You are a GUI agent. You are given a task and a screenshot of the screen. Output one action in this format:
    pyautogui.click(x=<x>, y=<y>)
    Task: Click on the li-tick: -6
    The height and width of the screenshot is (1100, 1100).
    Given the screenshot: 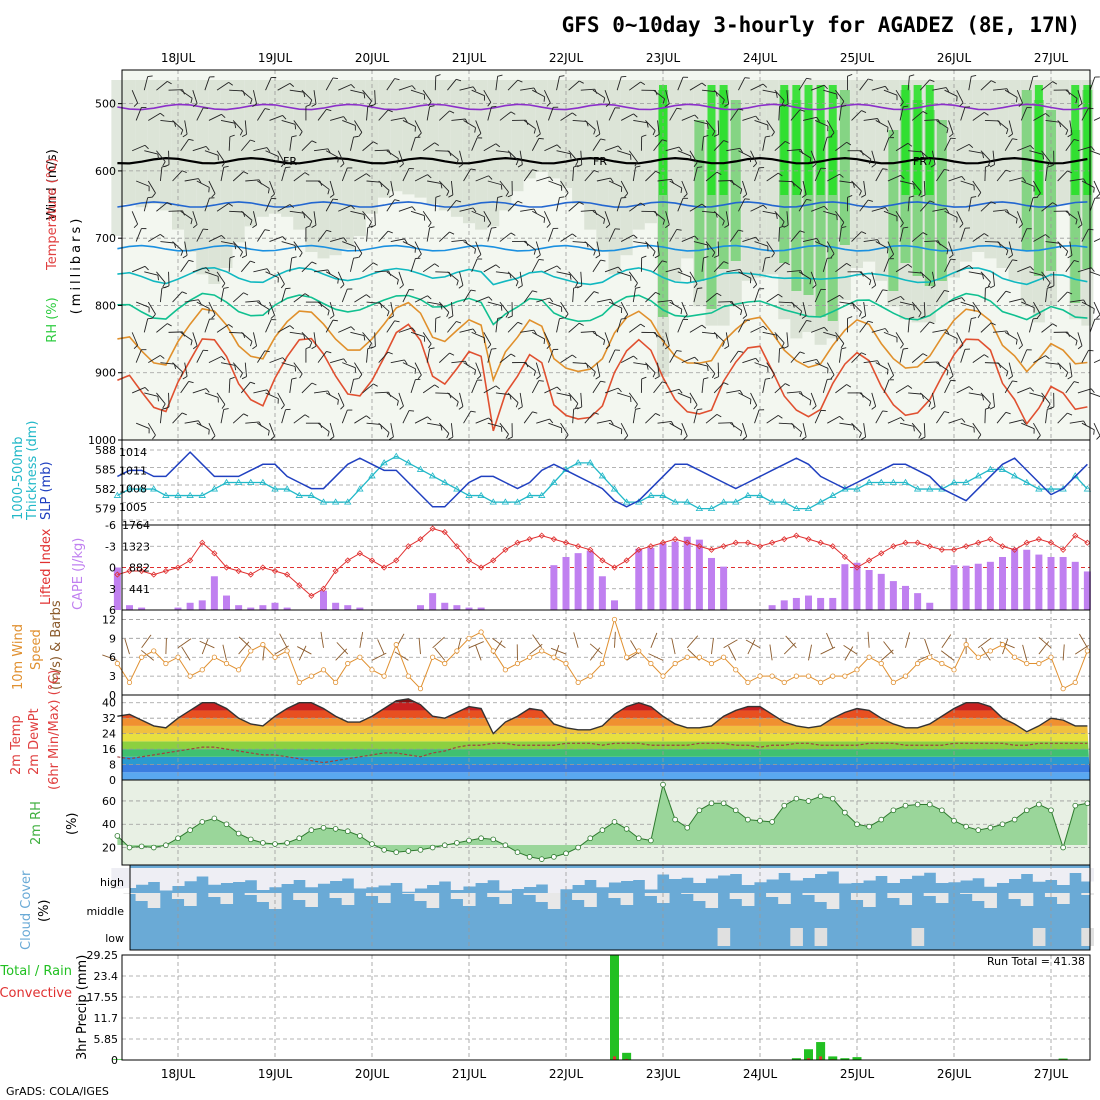 What is the action you would take?
    pyautogui.click(x=110, y=525)
    